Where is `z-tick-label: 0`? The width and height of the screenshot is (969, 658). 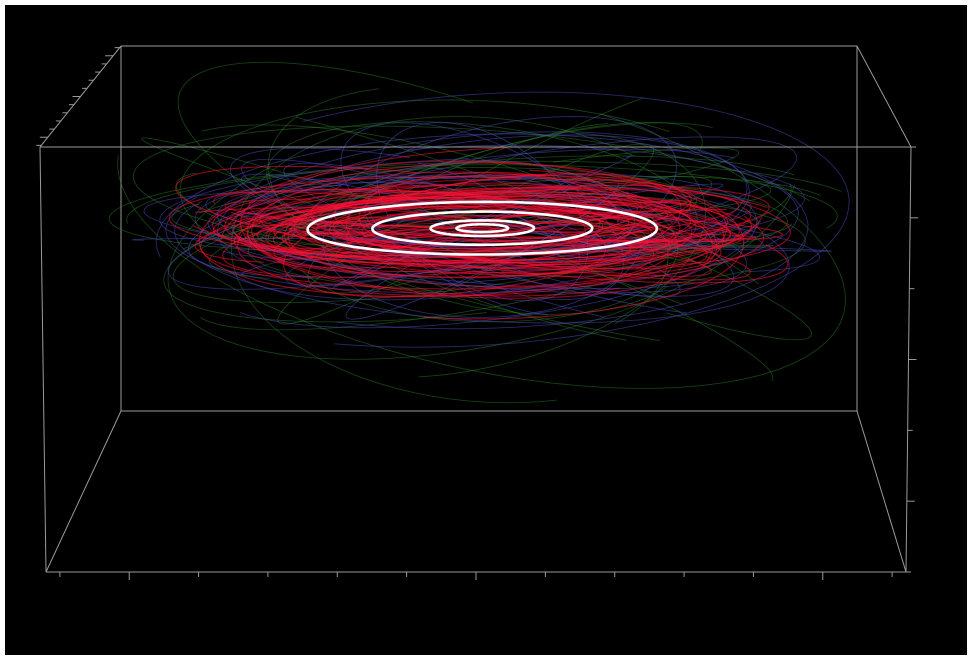
z-tick-label: 0 is located at coordinates (928, 360).